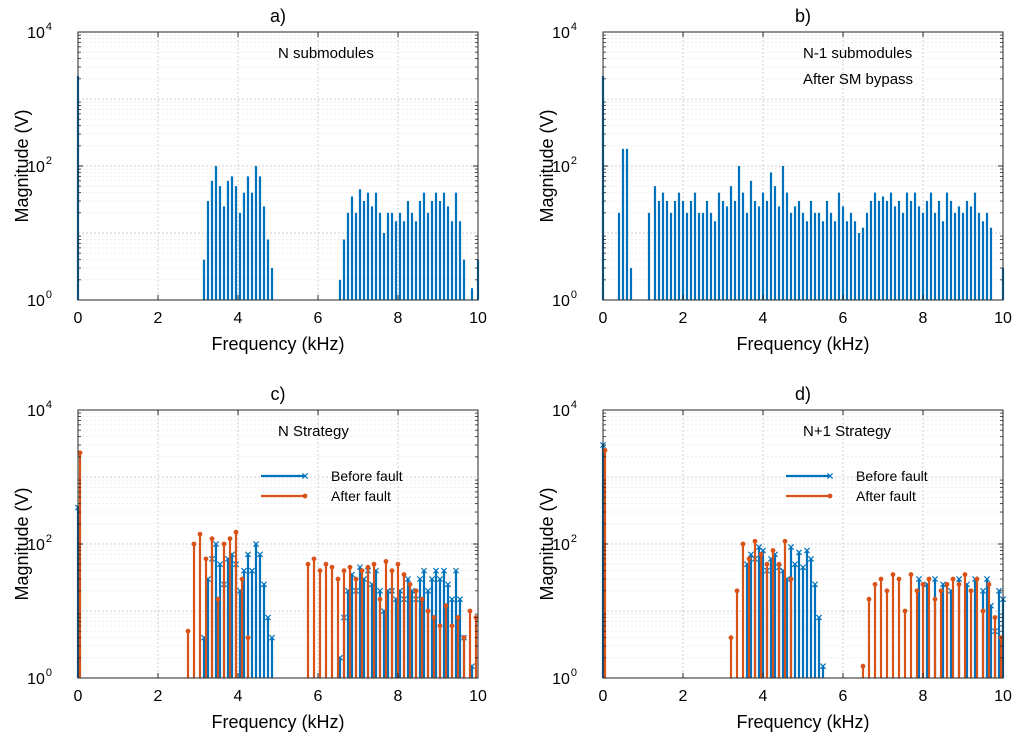 The image size is (1023, 746). What do you see at coordinates (923, 696) in the screenshot?
I see `chart-3-x-tick-label: 8` at bounding box center [923, 696].